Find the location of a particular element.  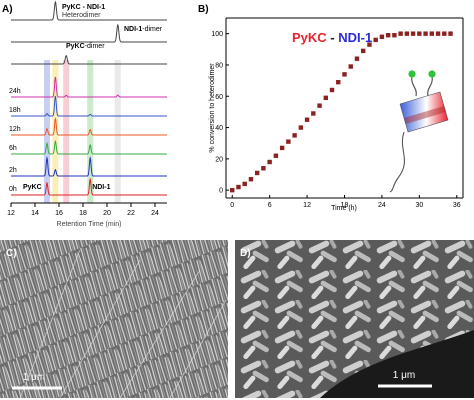

peak-label-1: NDI-1 is located at coordinates (101, 187).